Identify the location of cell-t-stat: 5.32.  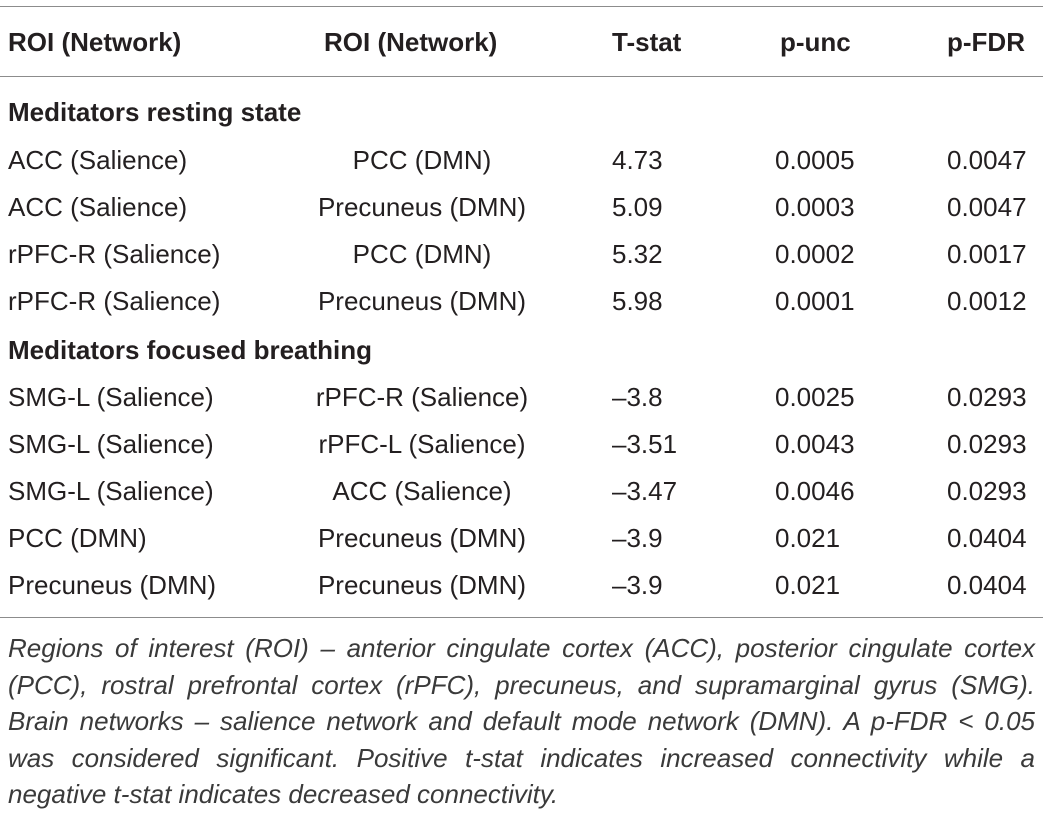
(637, 254).